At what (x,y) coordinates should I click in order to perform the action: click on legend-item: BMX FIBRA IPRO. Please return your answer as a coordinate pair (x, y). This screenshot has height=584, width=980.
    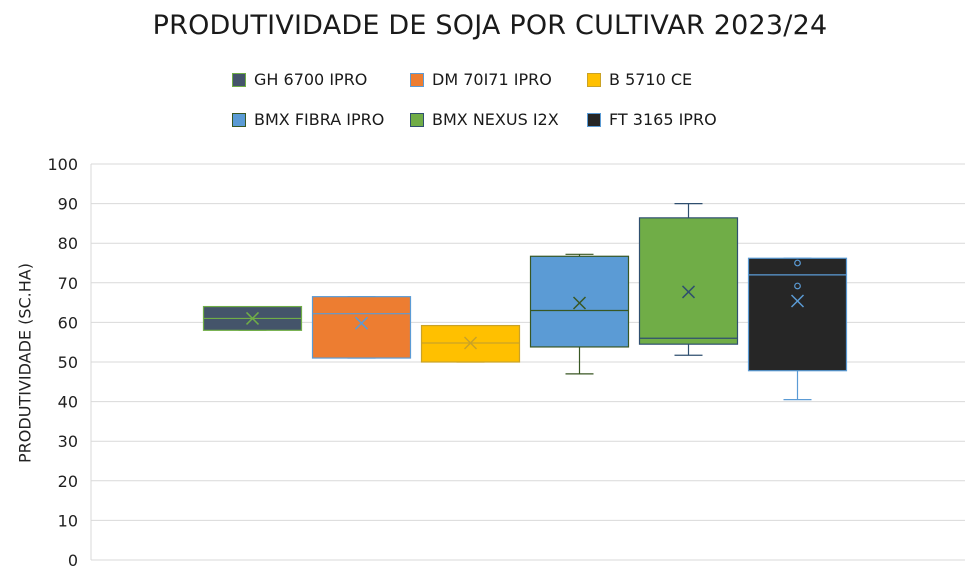
    Looking at the image, I should click on (308, 119).